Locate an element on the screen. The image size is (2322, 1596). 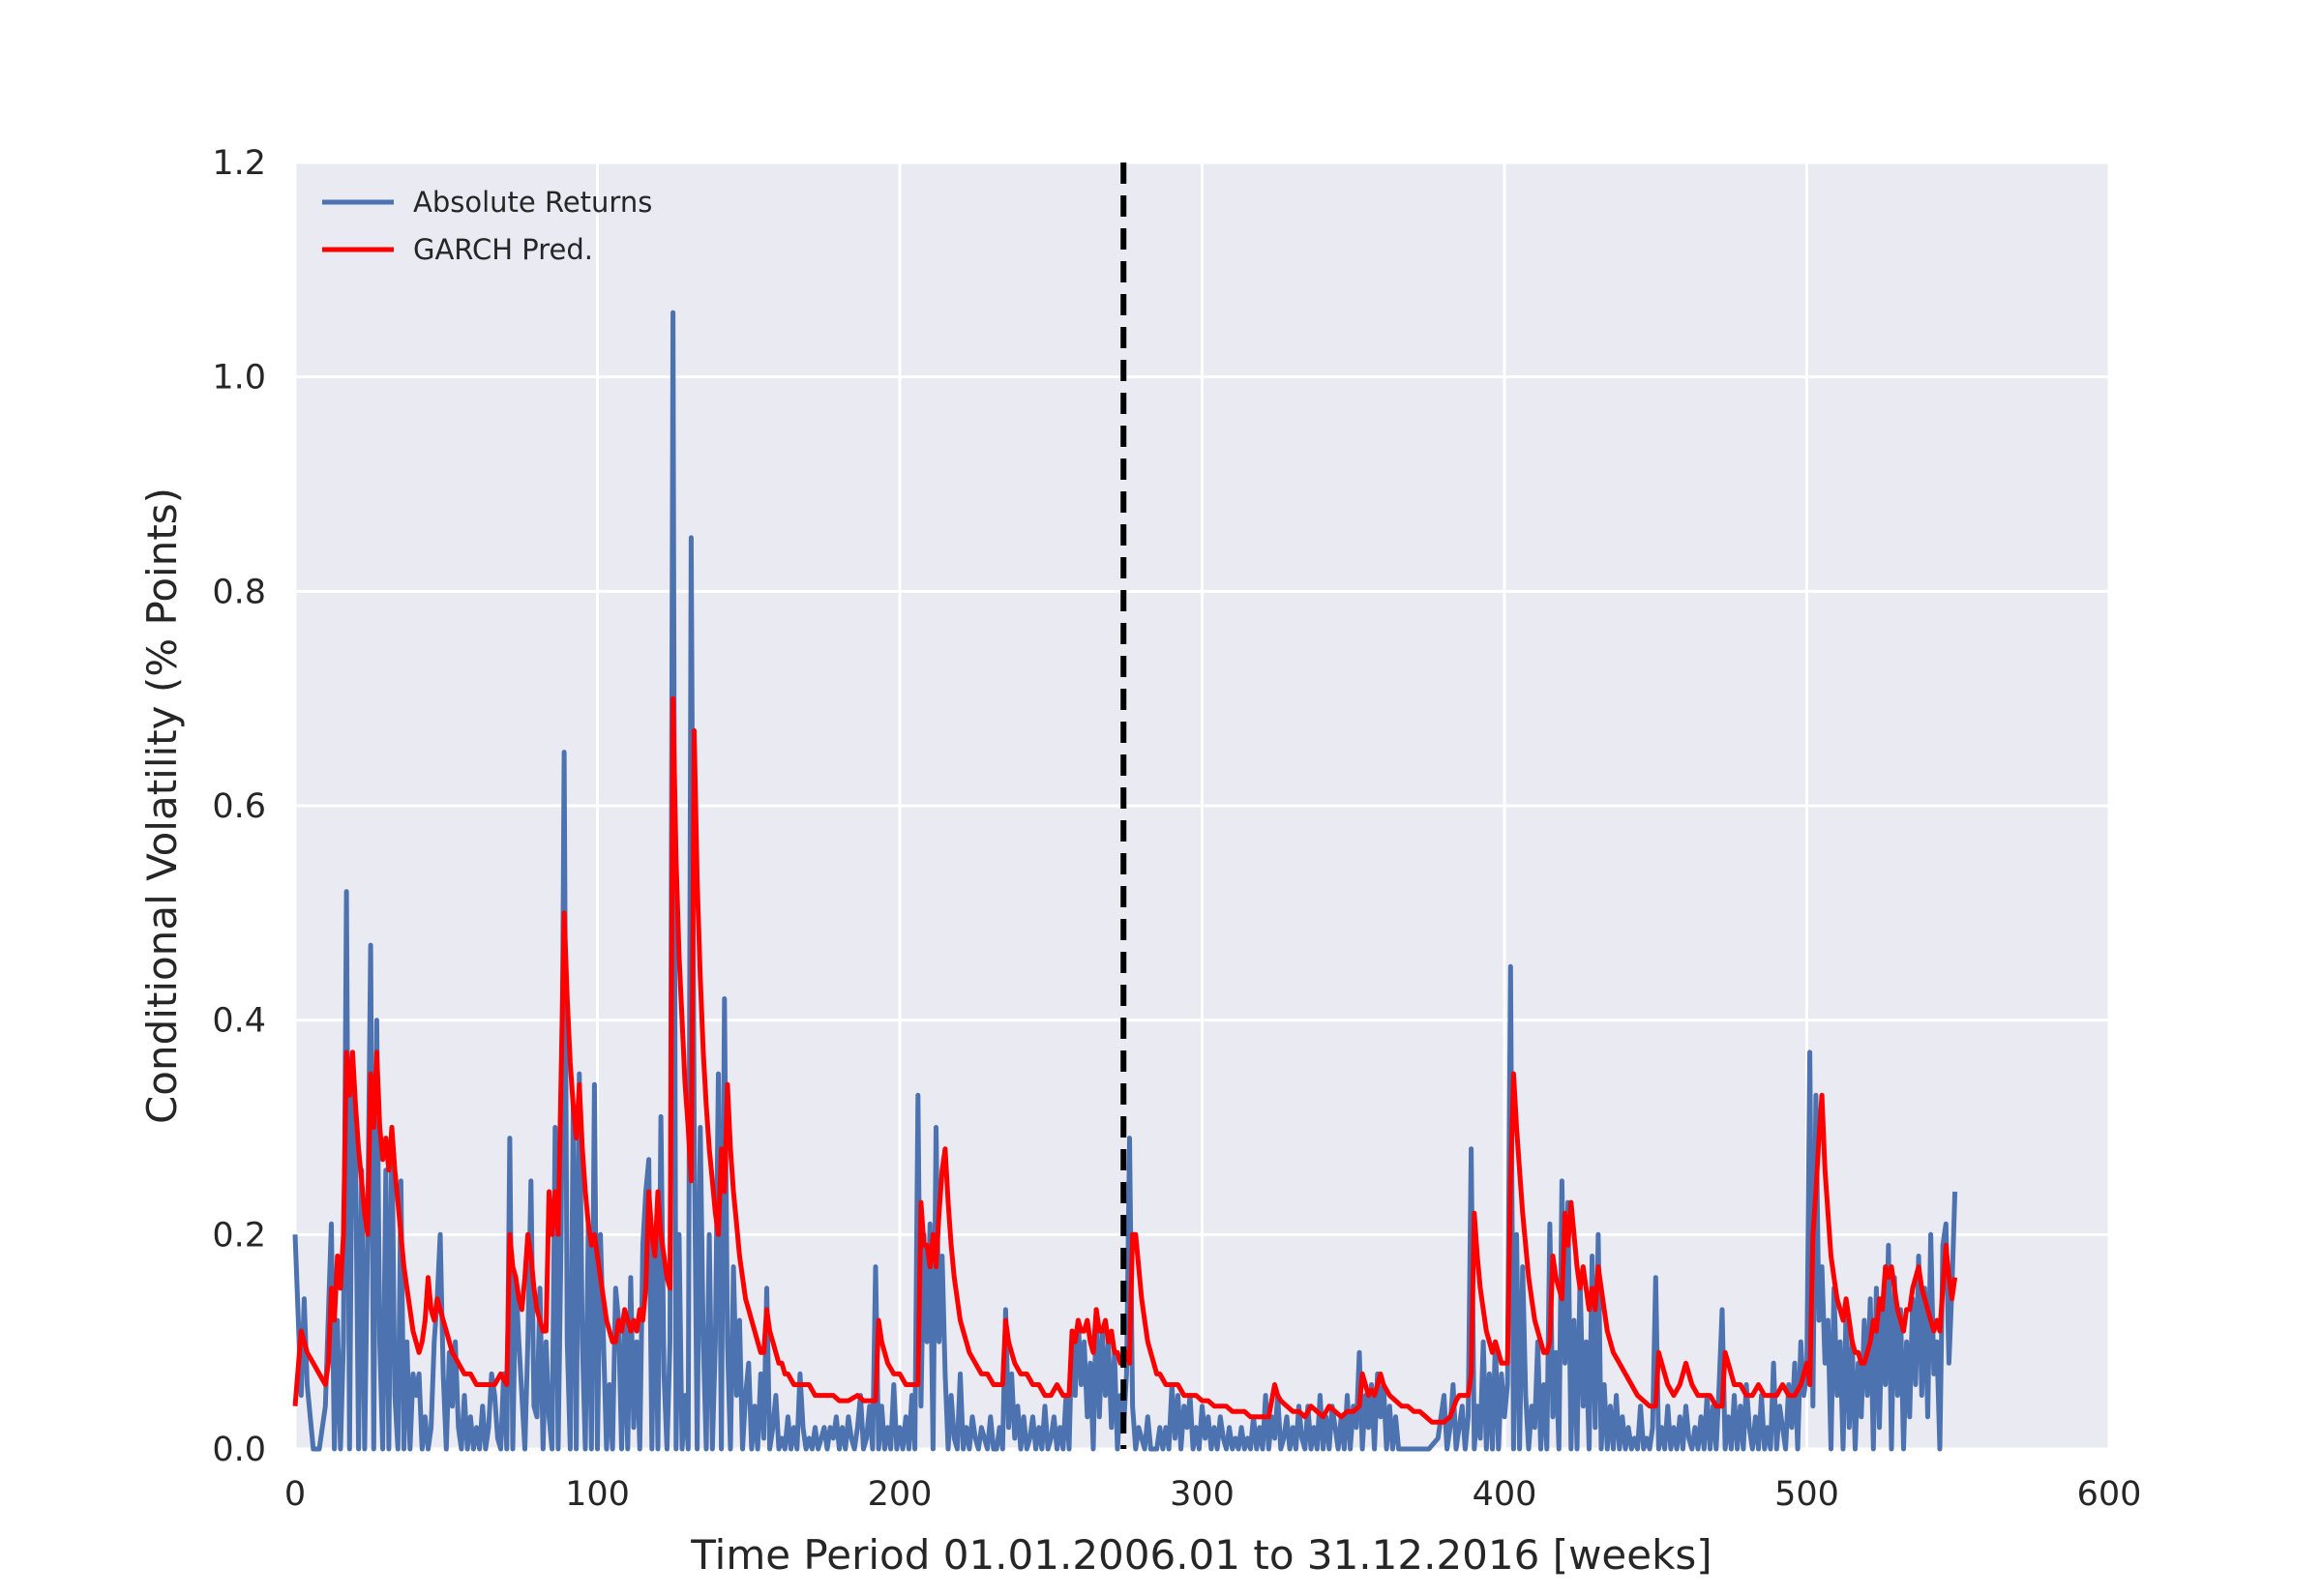
y-tick-labels: 0.0 0.2 0.4 0.6 0.8 1.0 1.2 is located at coordinates (239, 806).